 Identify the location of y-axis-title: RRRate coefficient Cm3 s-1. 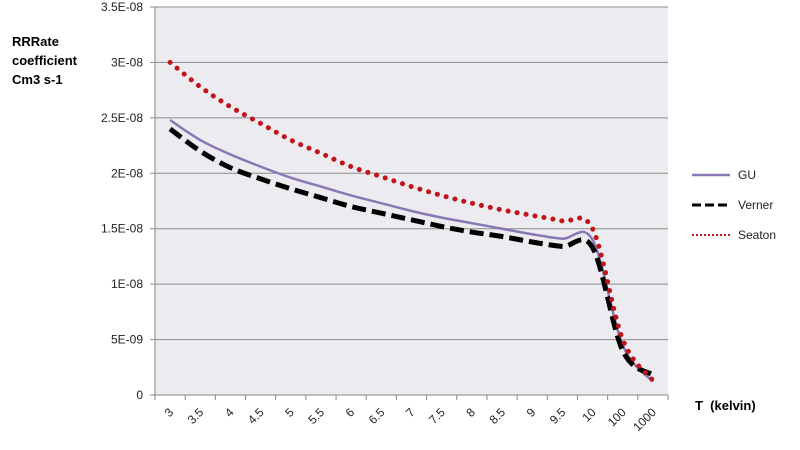
(44, 60).